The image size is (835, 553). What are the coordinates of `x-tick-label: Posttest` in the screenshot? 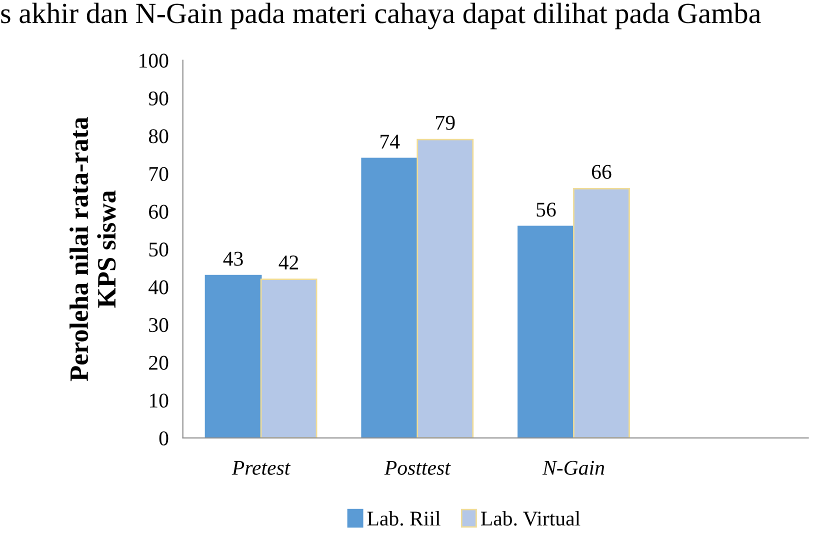 It's located at (417, 468).